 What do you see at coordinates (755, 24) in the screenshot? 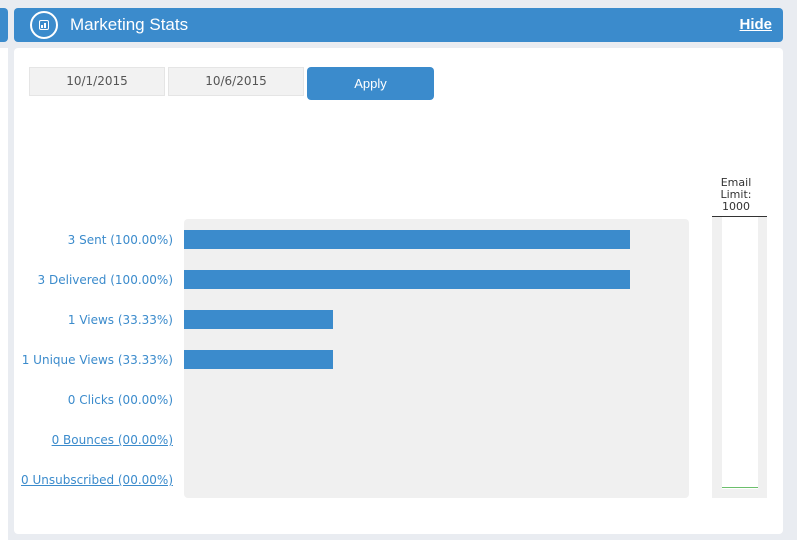
I see `hide-link: Hide` at bounding box center [755, 24].